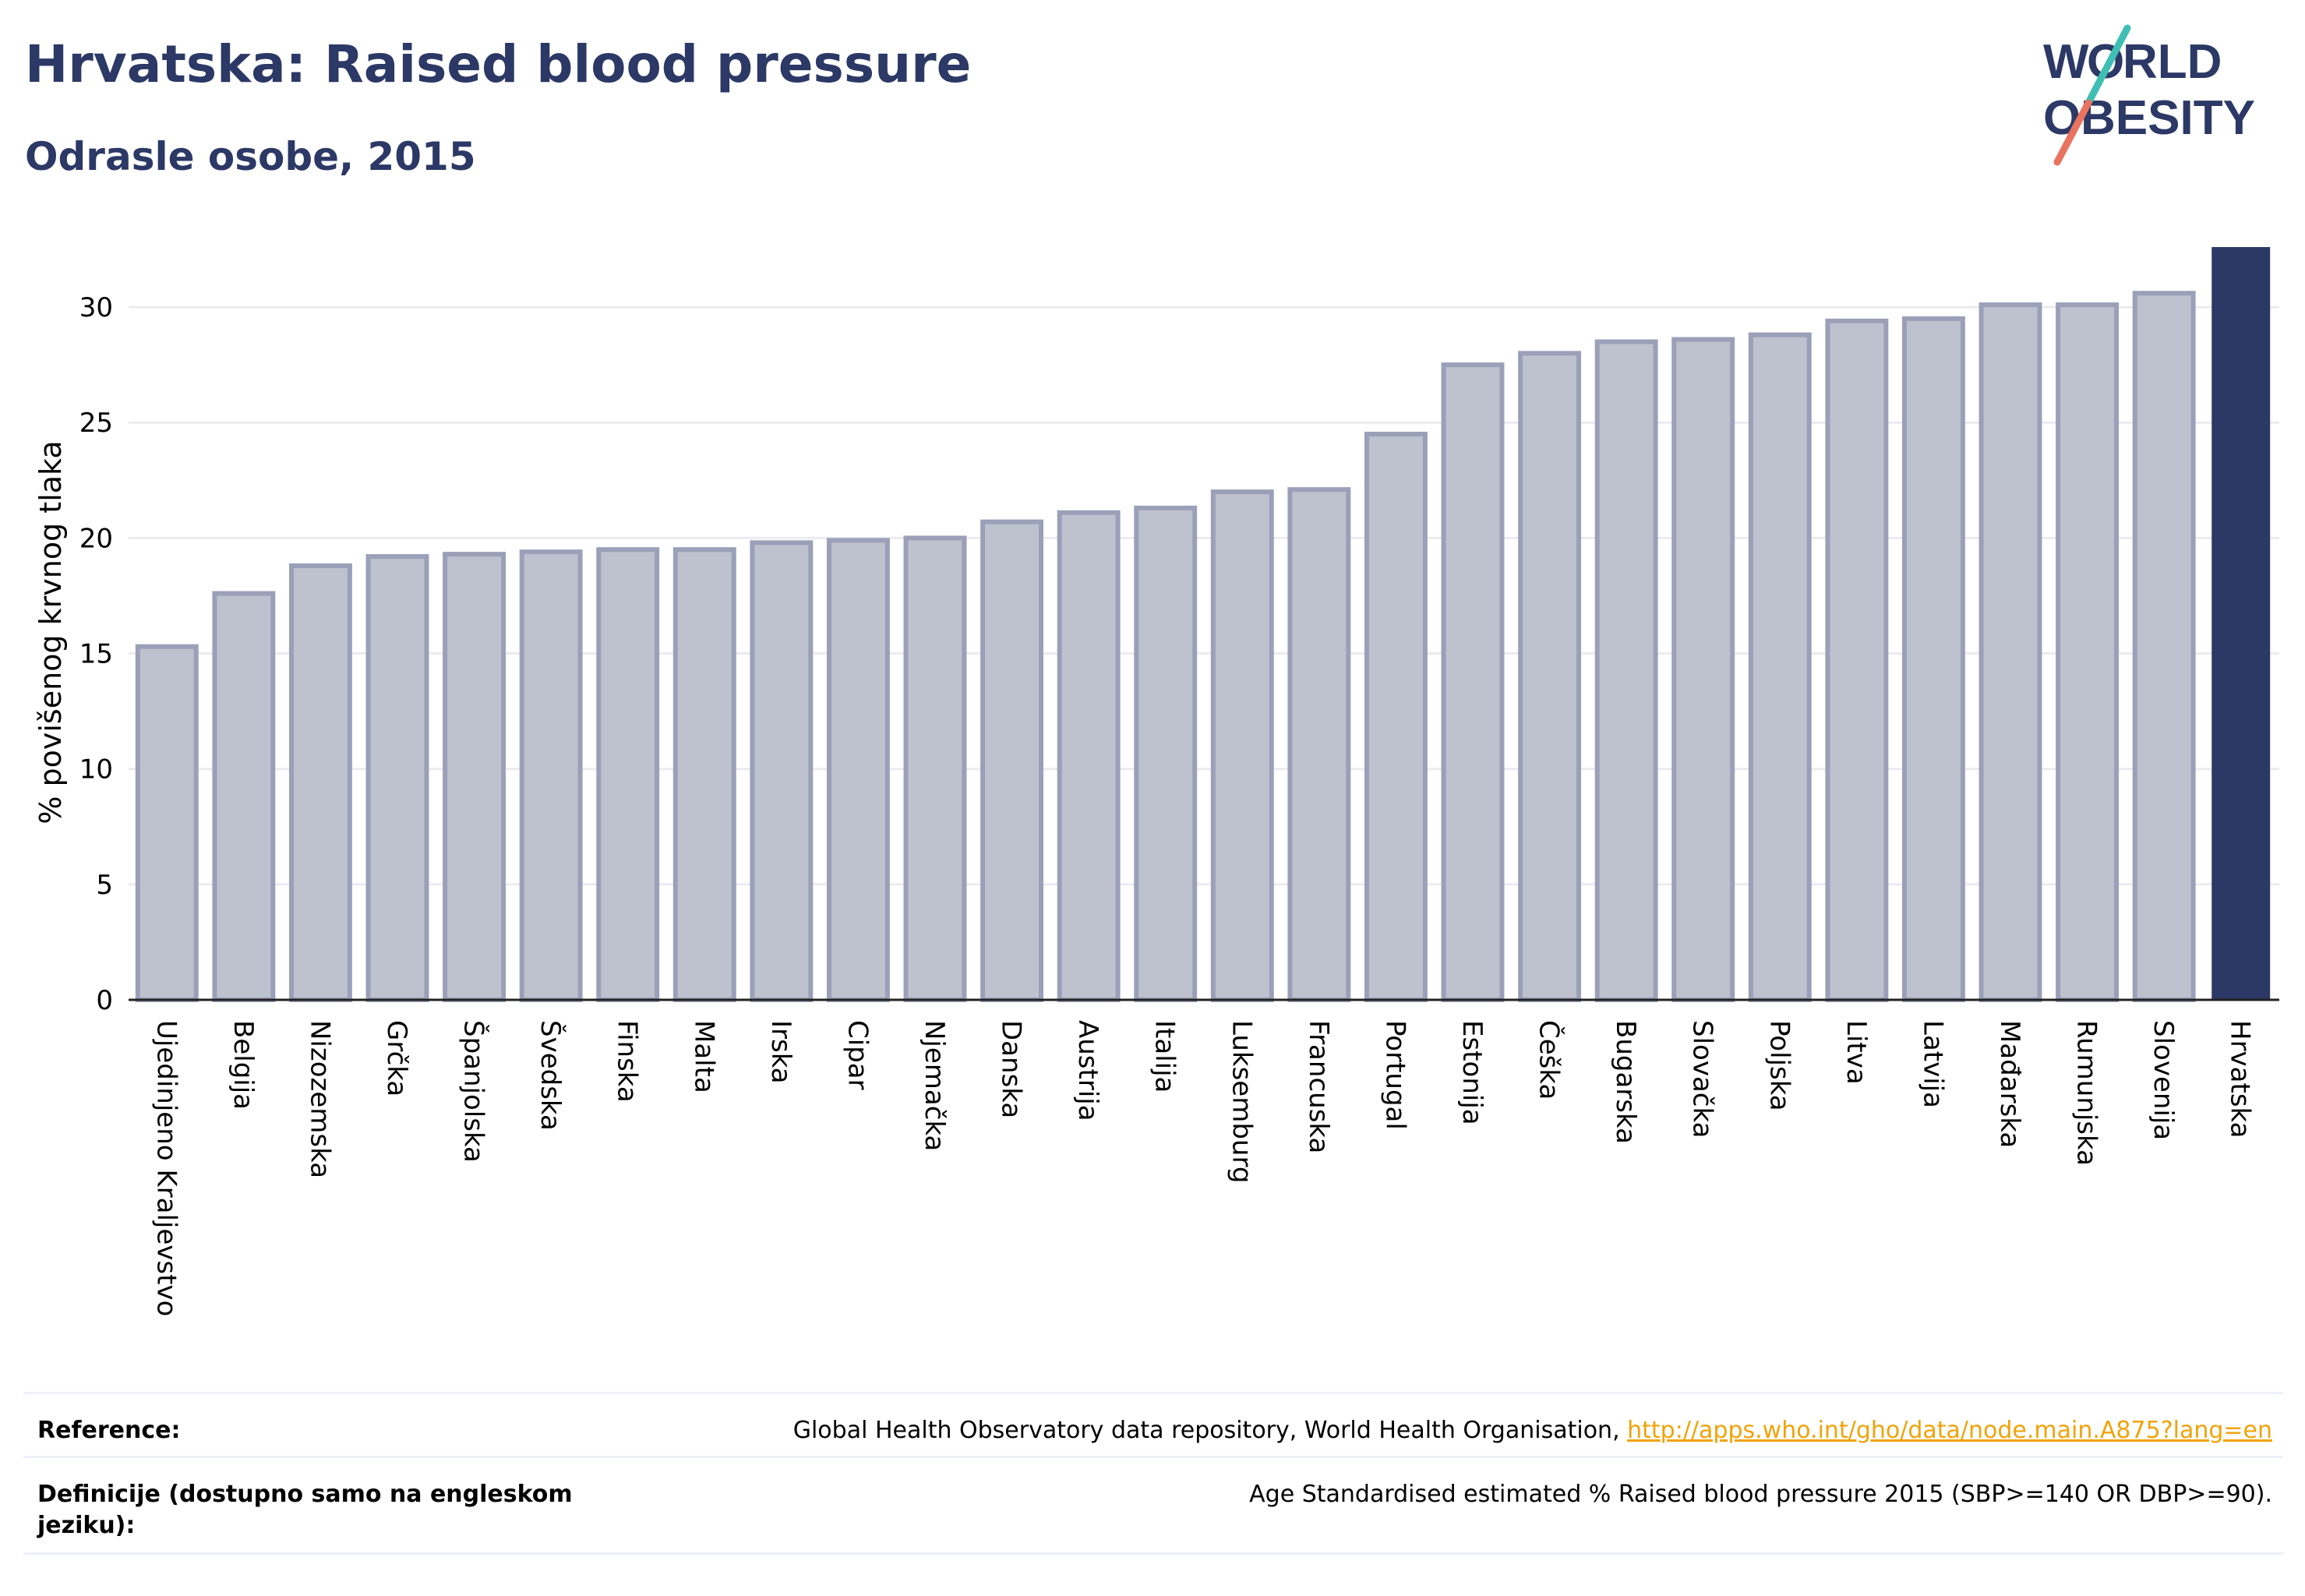 The image size is (2305, 1596). I want to click on bar-švedska, so click(551, 775).